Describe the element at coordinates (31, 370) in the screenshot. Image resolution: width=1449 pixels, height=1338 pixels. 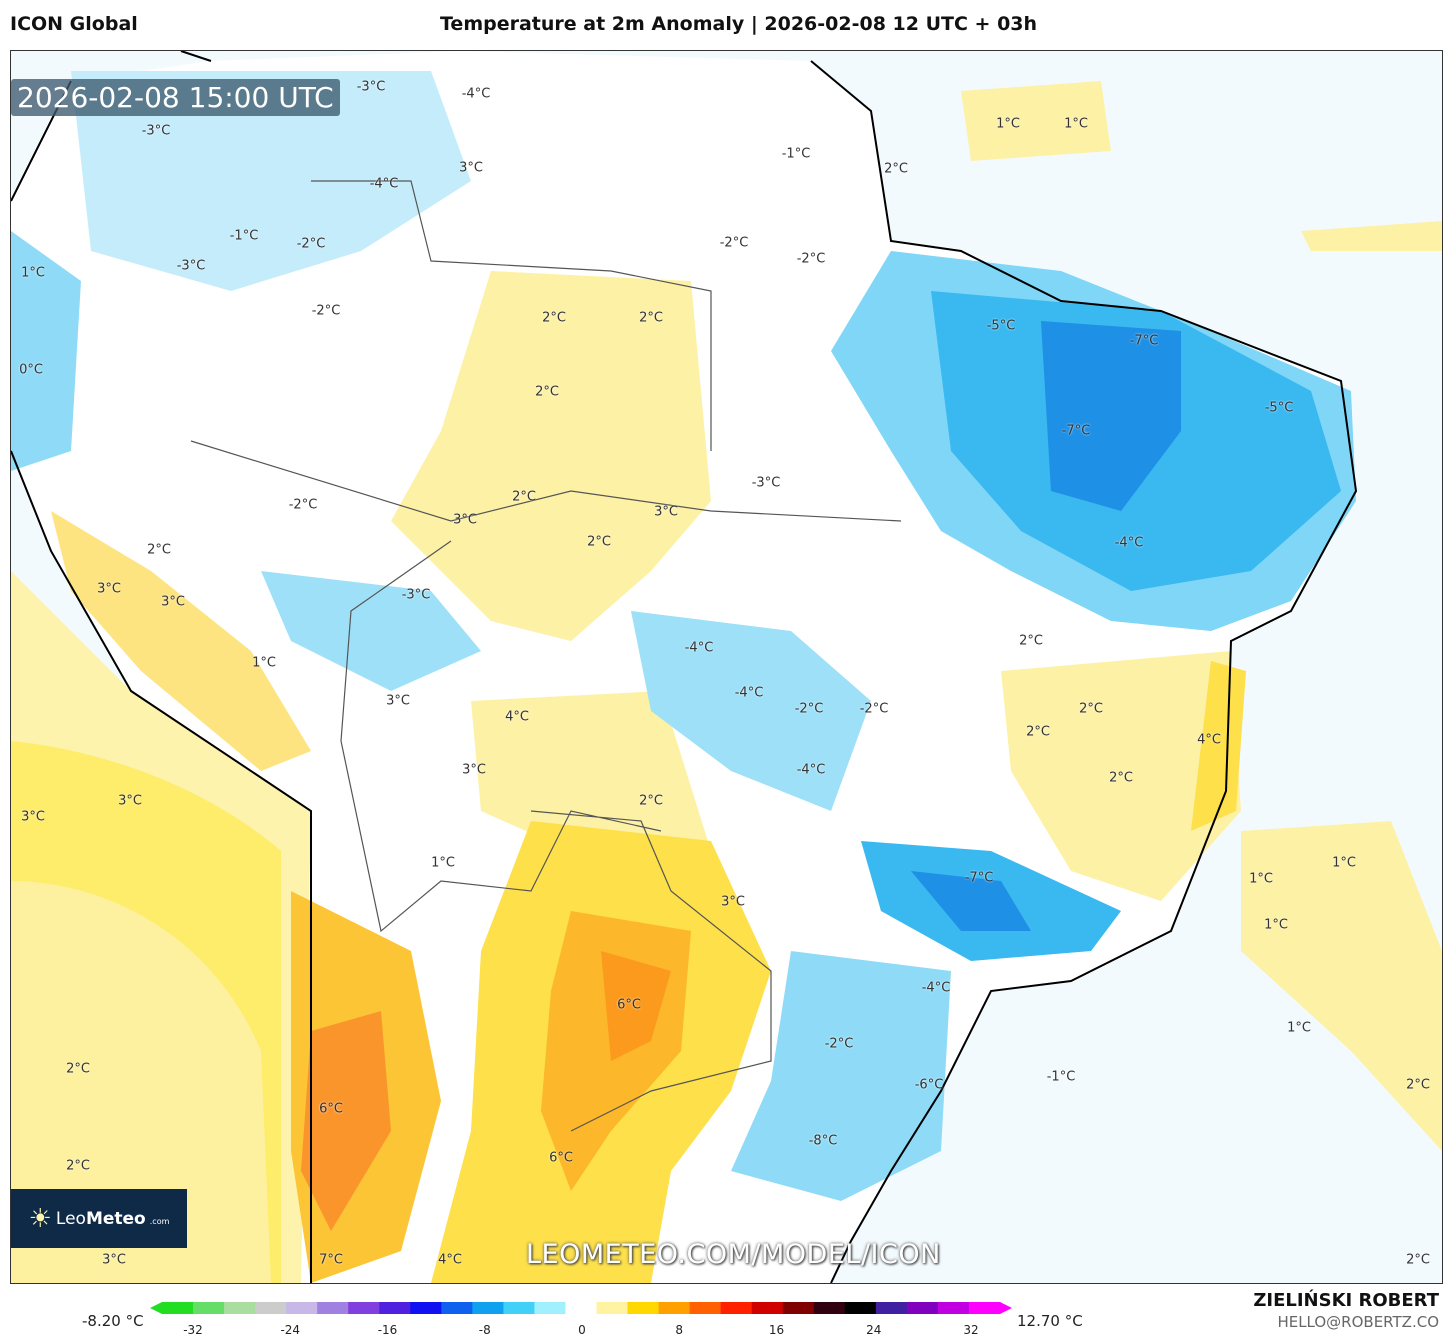
I see `contour-label: 0°C` at that location.